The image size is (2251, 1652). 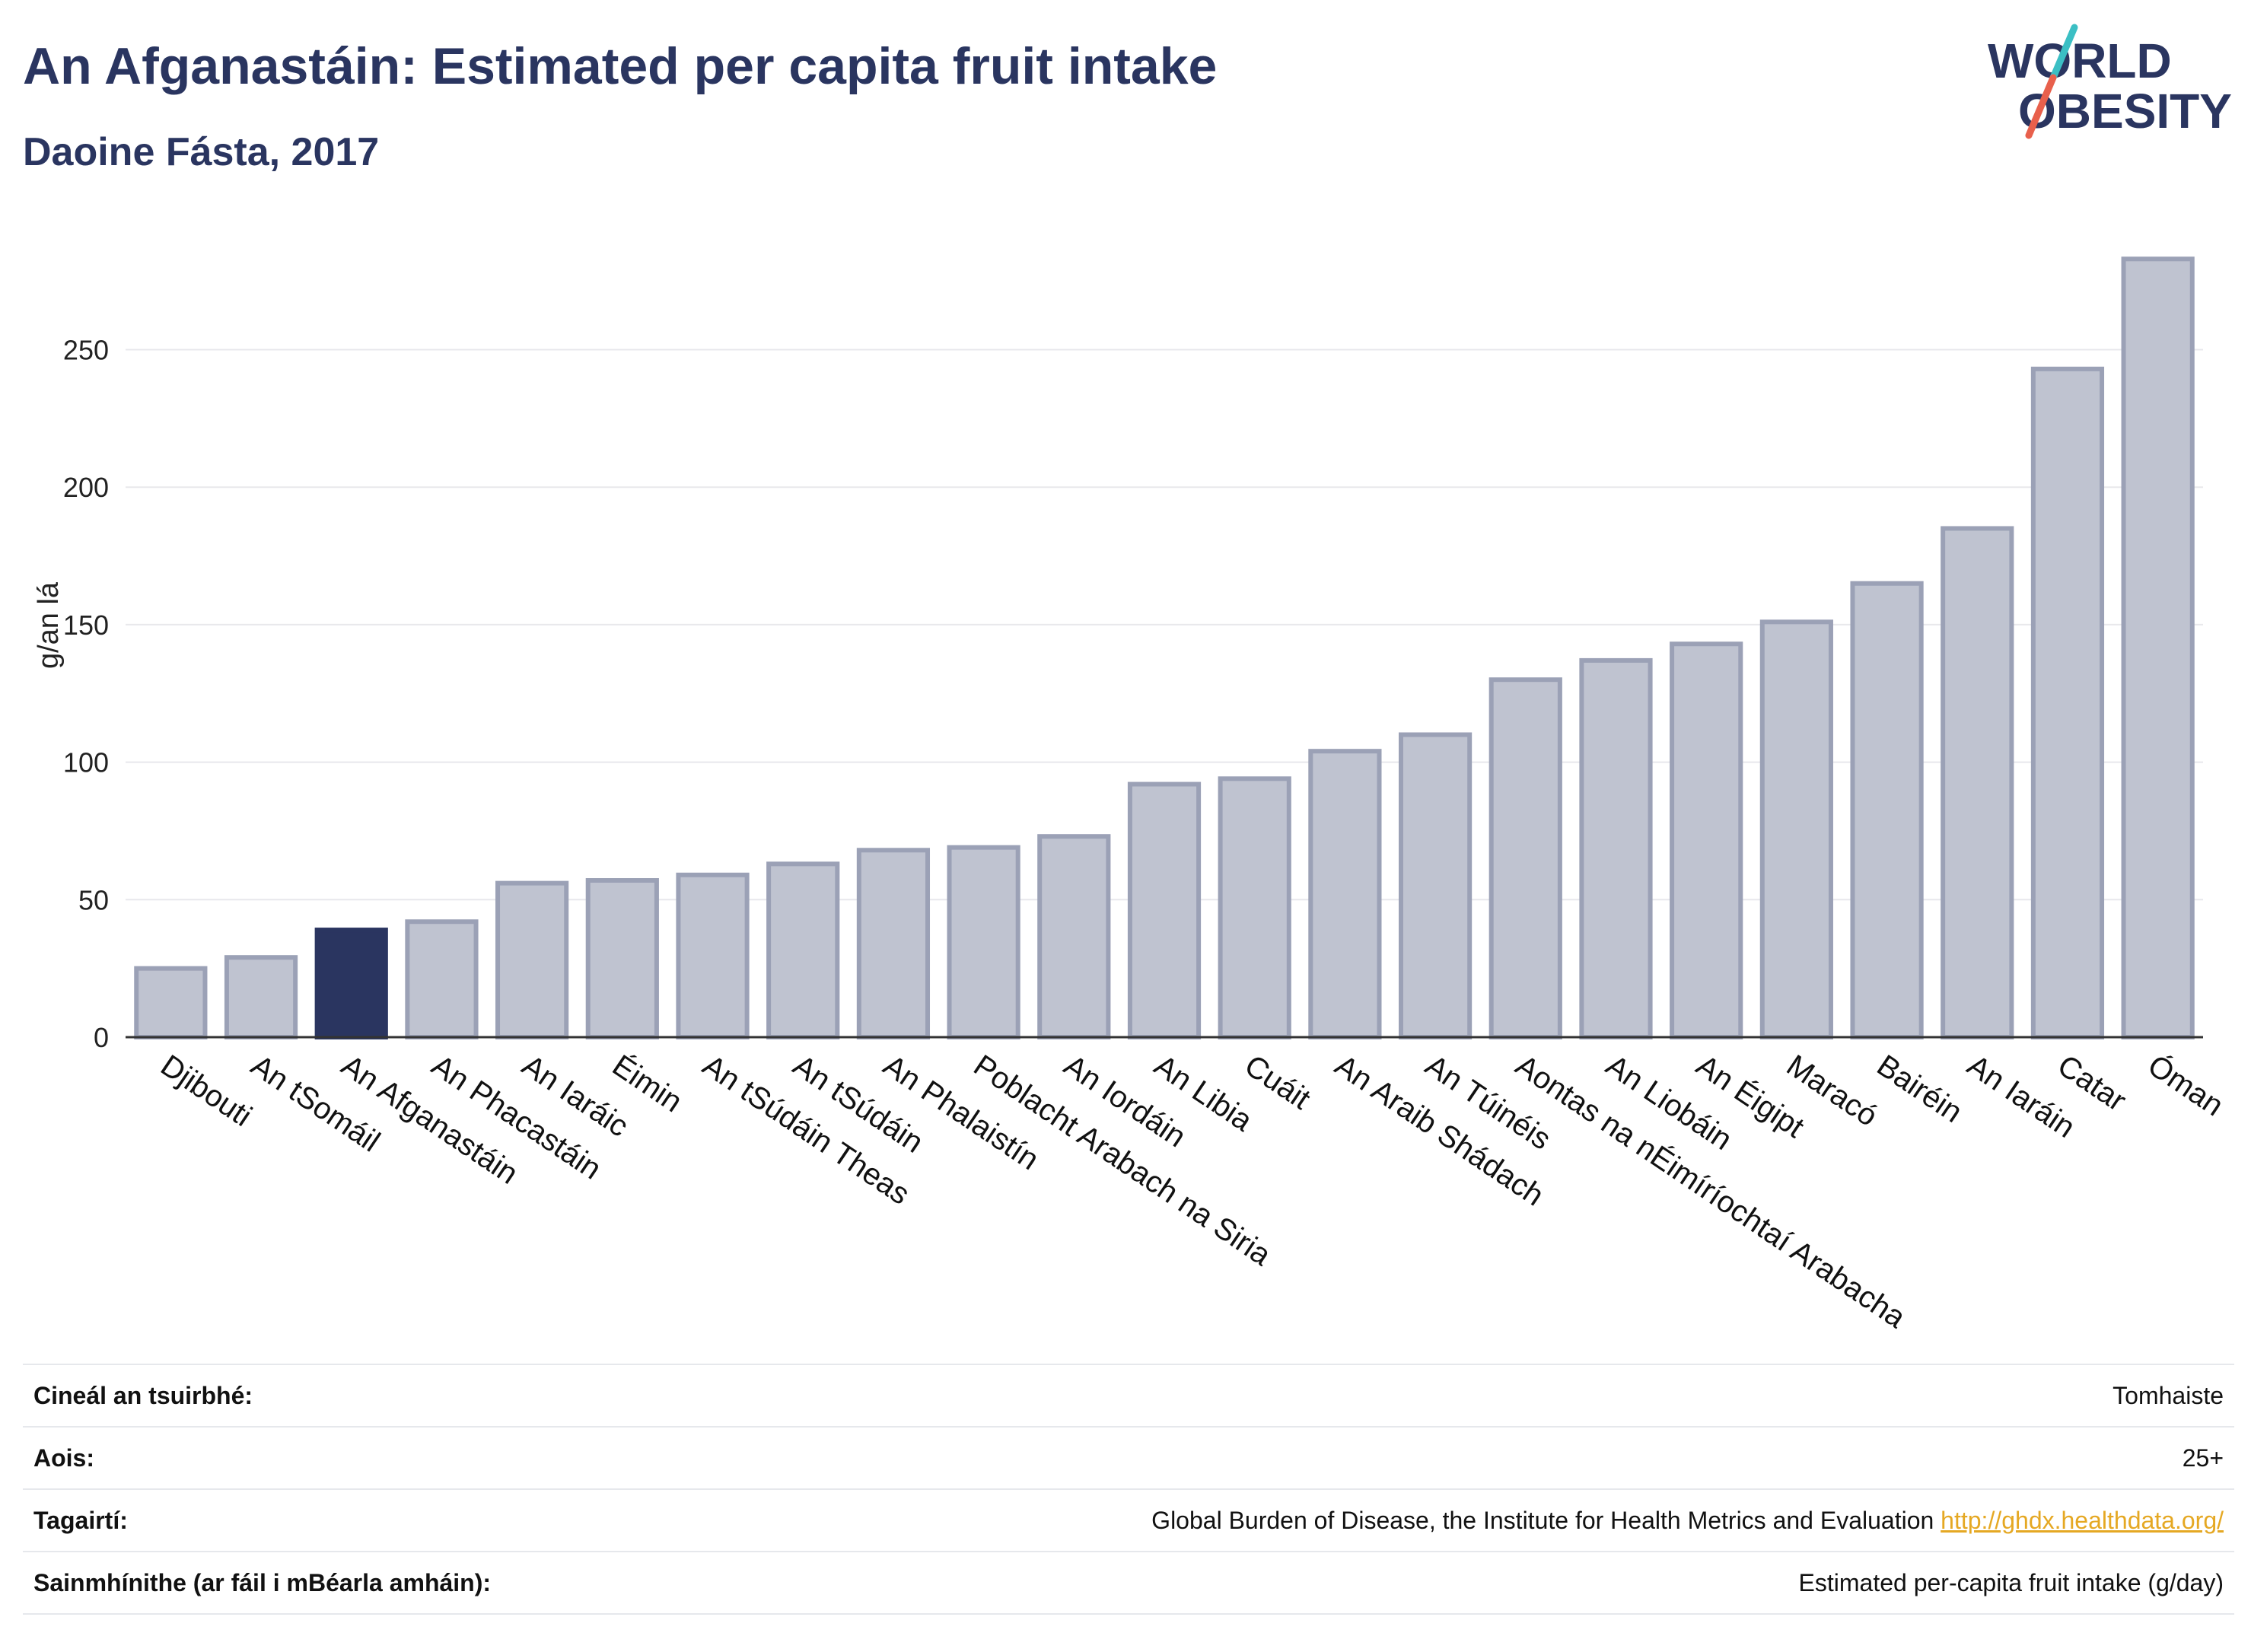 I want to click on info-row-age: Aois: 25+, so click(x=1128, y=1458).